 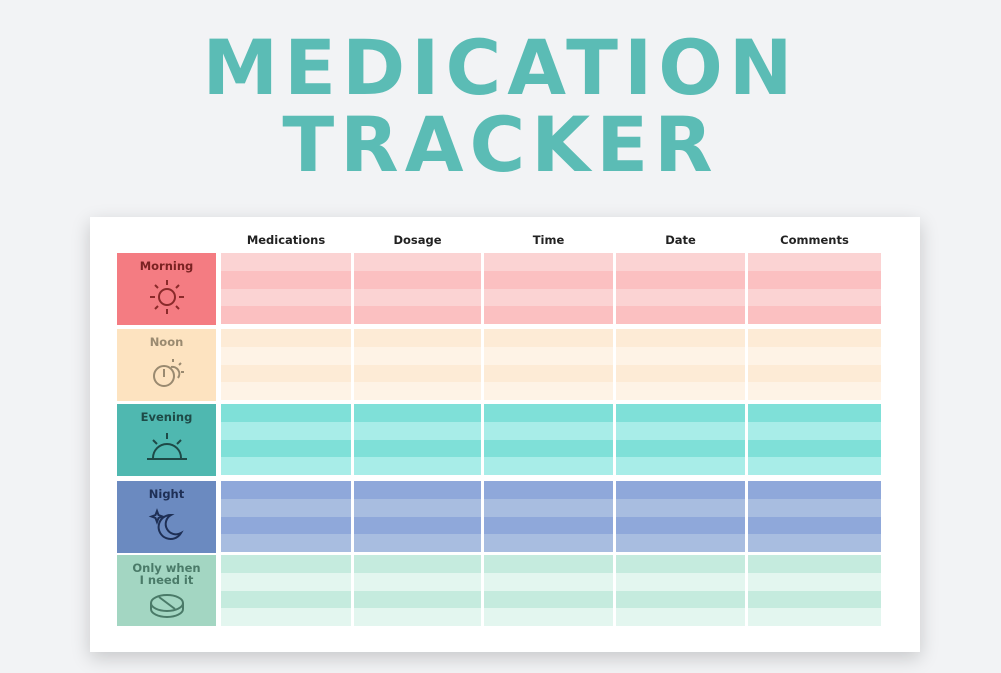 What do you see at coordinates (166, 342) in the screenshot?
I see `row-label-text: Noon` at bounding box center [166, 342].